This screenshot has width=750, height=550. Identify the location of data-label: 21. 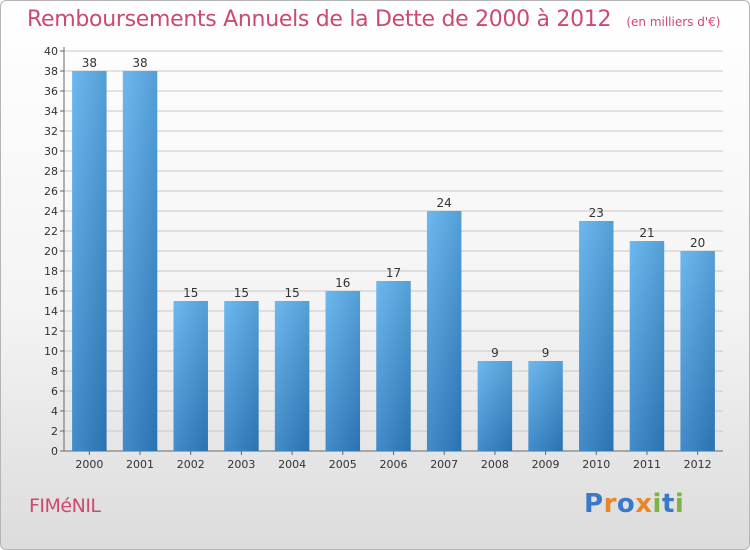
(646, 233).